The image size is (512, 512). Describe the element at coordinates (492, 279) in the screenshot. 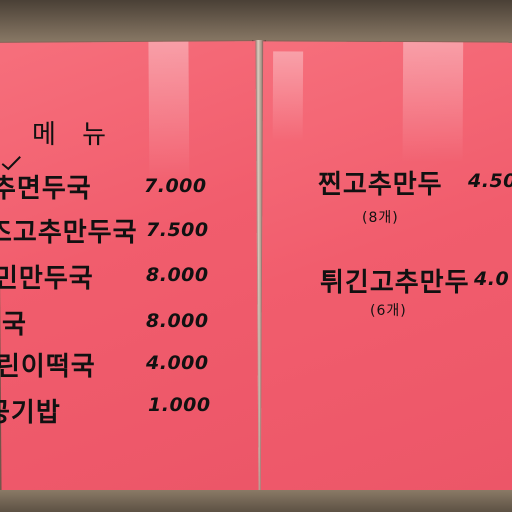

I see `menu-item-price: 4.0` at that location.